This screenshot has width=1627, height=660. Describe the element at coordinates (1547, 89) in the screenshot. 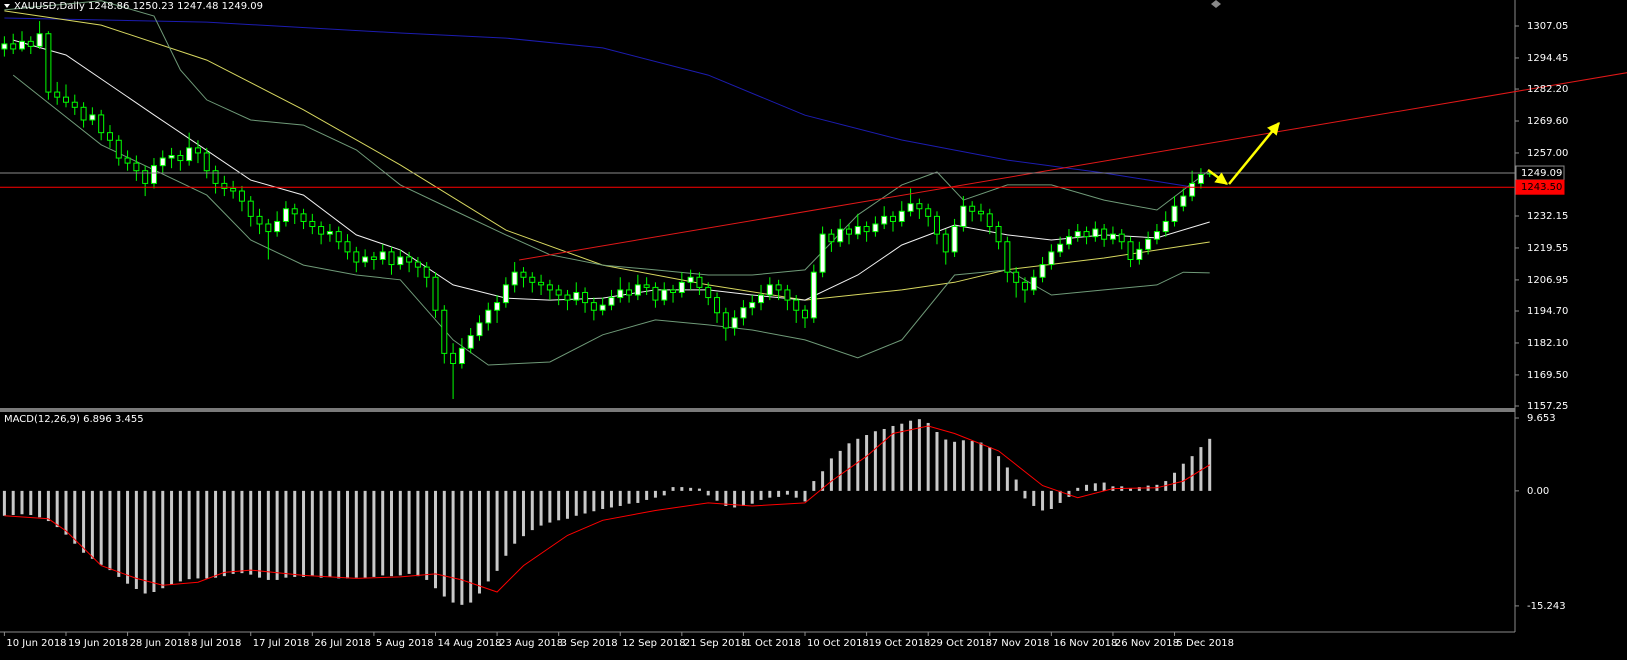

I see `y-tick-label: 1282.20` at that location.